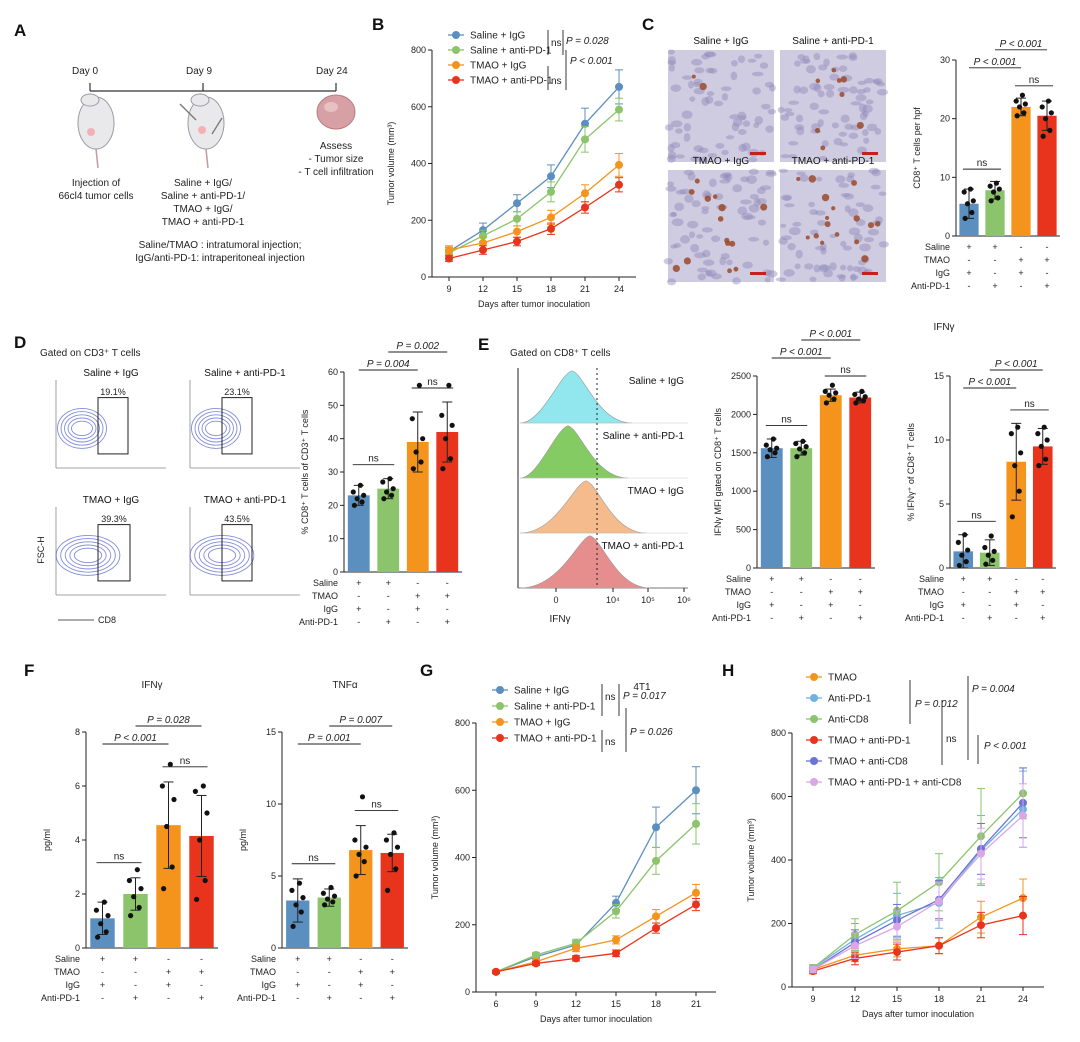  I want to click on x-tick-label: 24, so click(619, 289).